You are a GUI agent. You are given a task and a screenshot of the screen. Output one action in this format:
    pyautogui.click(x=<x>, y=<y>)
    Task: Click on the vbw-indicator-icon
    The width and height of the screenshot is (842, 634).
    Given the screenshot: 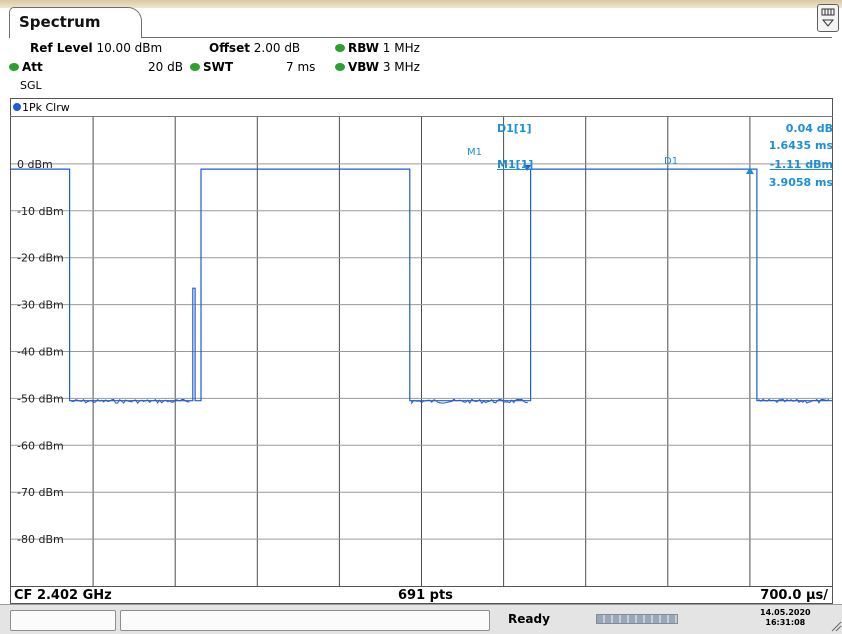 What is the action you would take?
    pyautogui.click(x=340, y=67)
    